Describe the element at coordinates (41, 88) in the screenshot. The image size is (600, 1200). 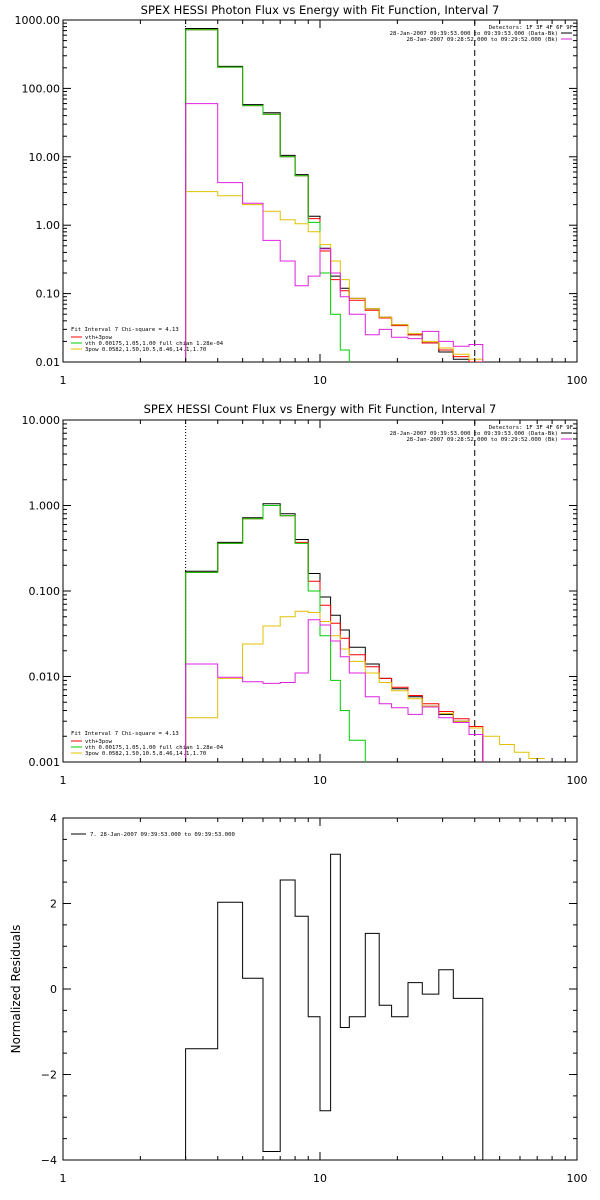
I see `y-tick-label: 100.00` at that location.